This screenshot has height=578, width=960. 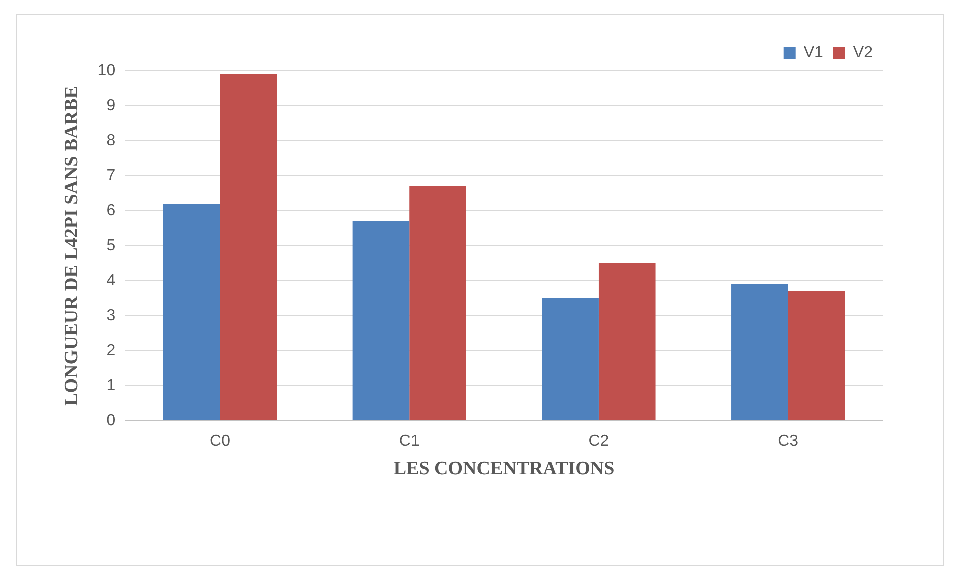 What do you see at coordinates (111, 281) in the screenshot?
I see `y-tick-label: 4` at bounding box center [111, 281].